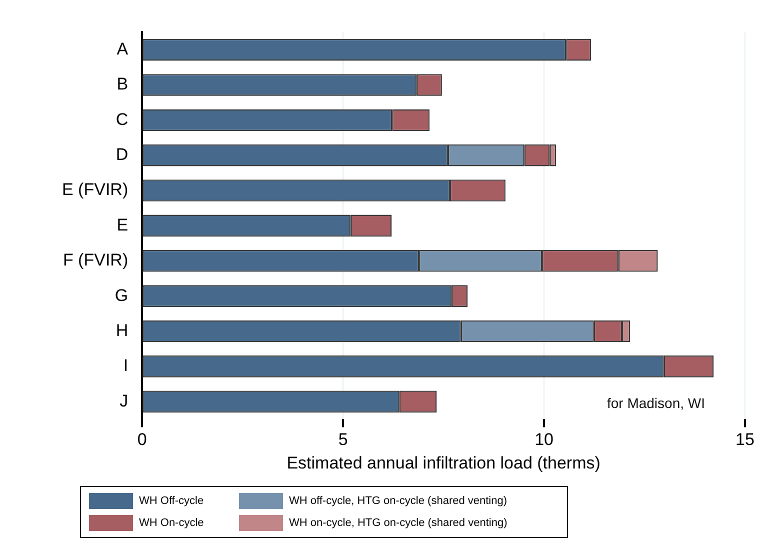 This screenshot has width=767, height=550. I want to click on annotation: for Madison, WI, so click(655, 403).